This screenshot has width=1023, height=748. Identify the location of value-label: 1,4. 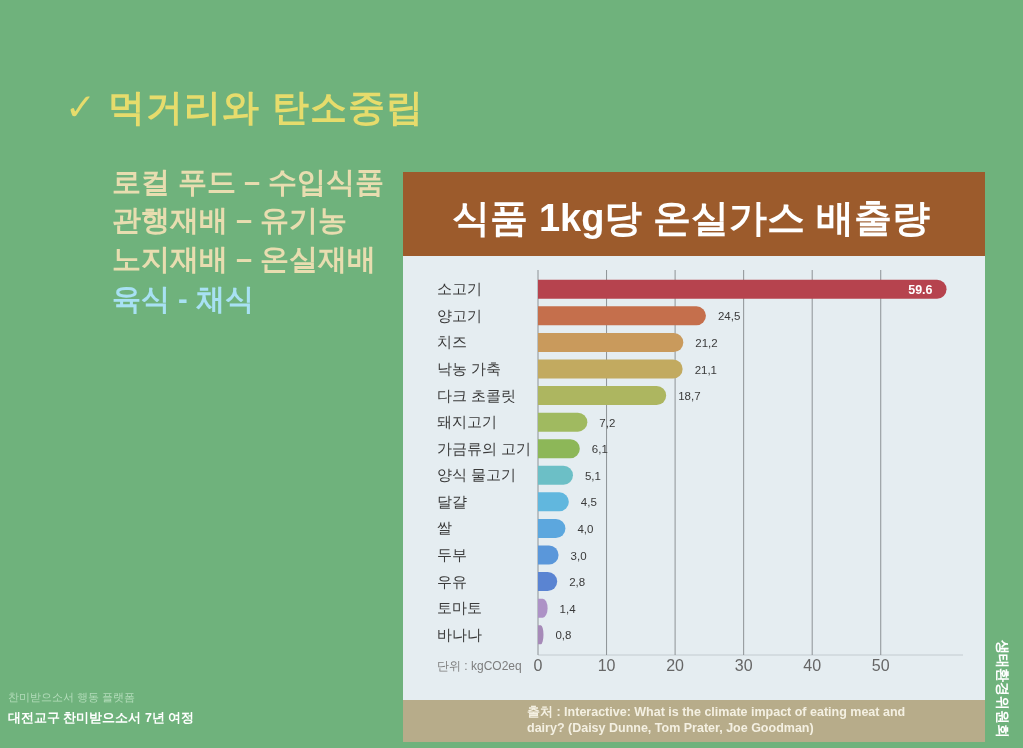
(567, 608).